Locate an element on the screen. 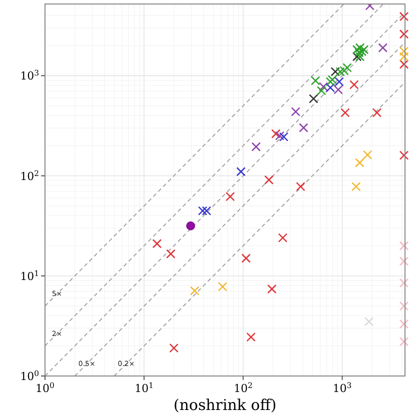 The height and width of the screenshot is (416, 409). x-tick-label: 10$^{2}$ is located at coordinates (243, 387).